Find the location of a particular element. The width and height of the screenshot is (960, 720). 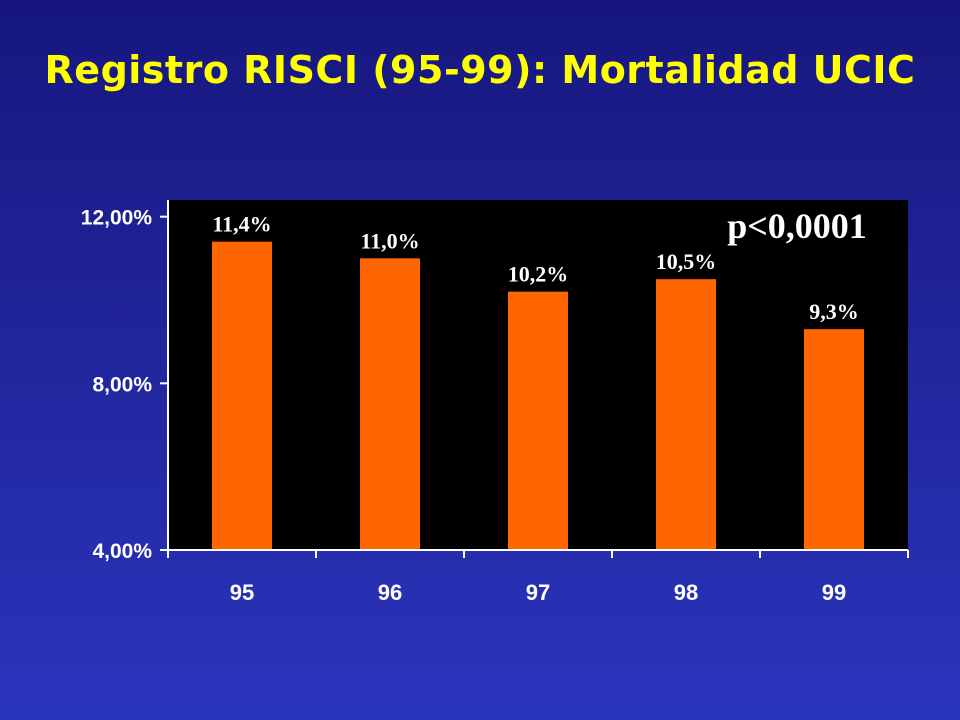

y-tick-label: 4,00% is located at coordinates (122, 551).